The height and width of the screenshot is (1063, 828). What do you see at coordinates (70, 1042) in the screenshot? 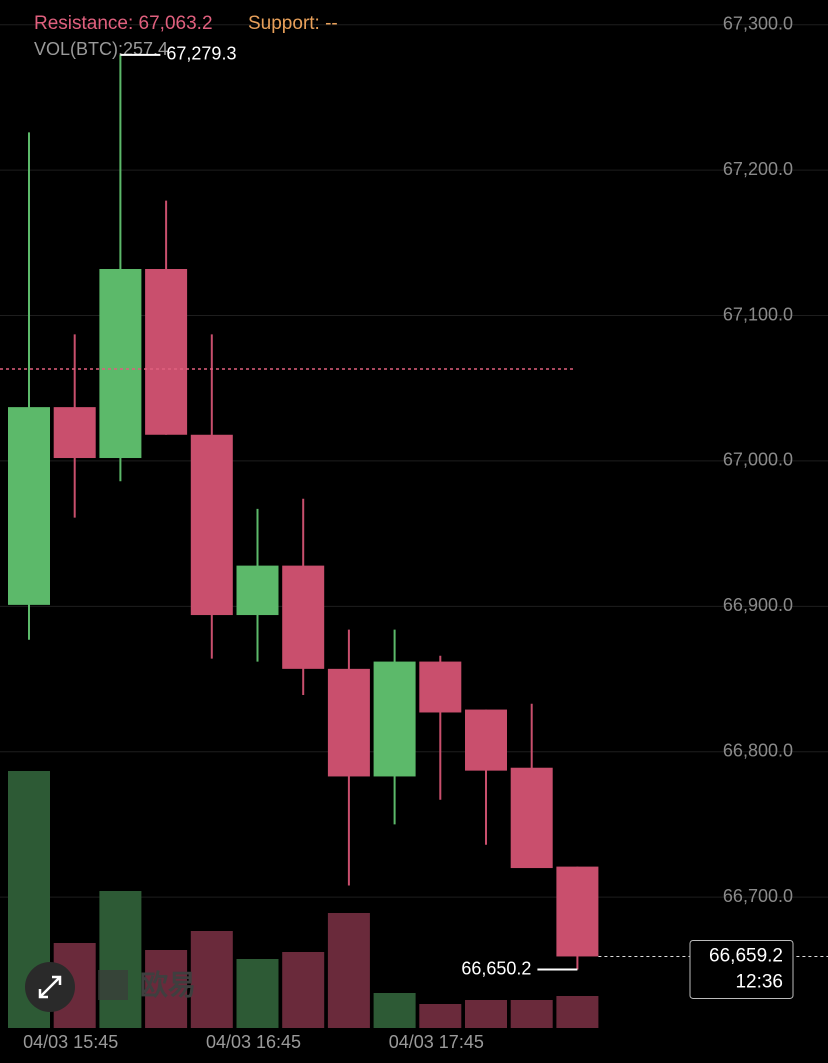
I see `x-tick-label: 04/03 15:45` at bounding box center [70, 1042].